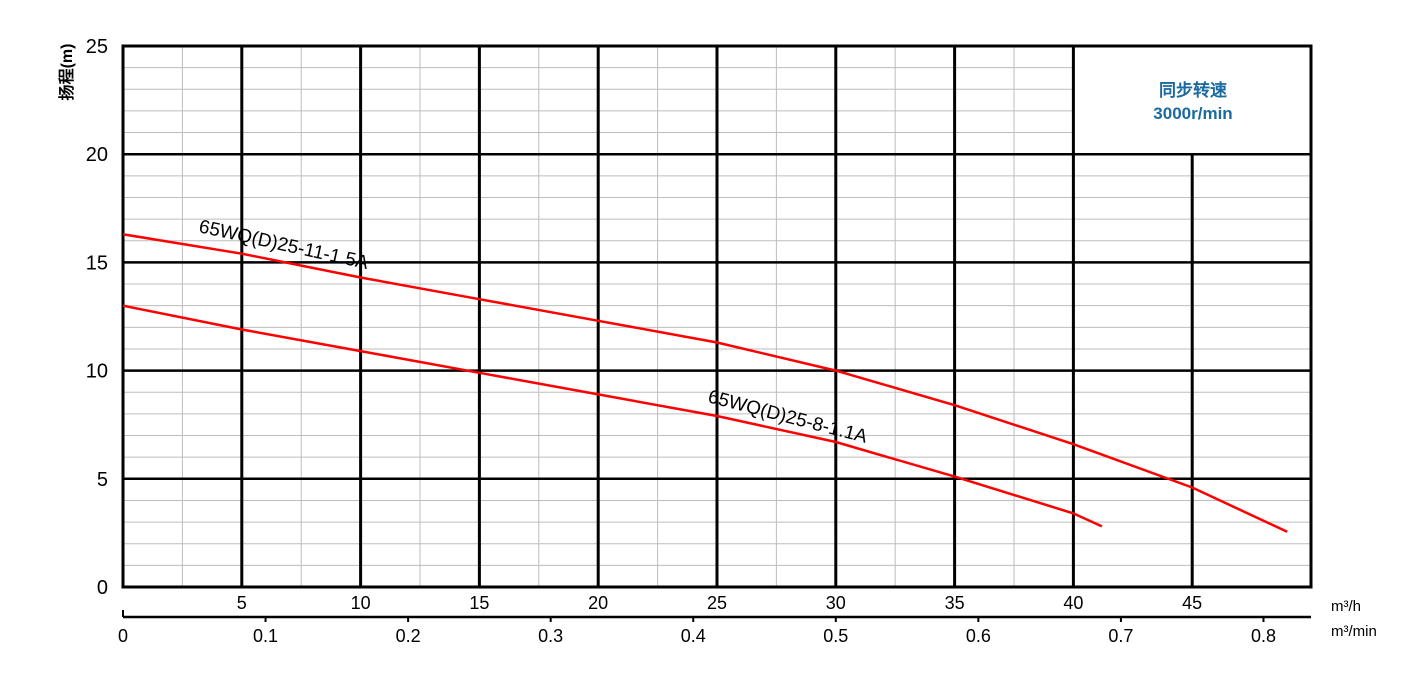  Describe the element at coordinates (97, 155) in the screenshot. I see `y-tick-label: 20` at that location.